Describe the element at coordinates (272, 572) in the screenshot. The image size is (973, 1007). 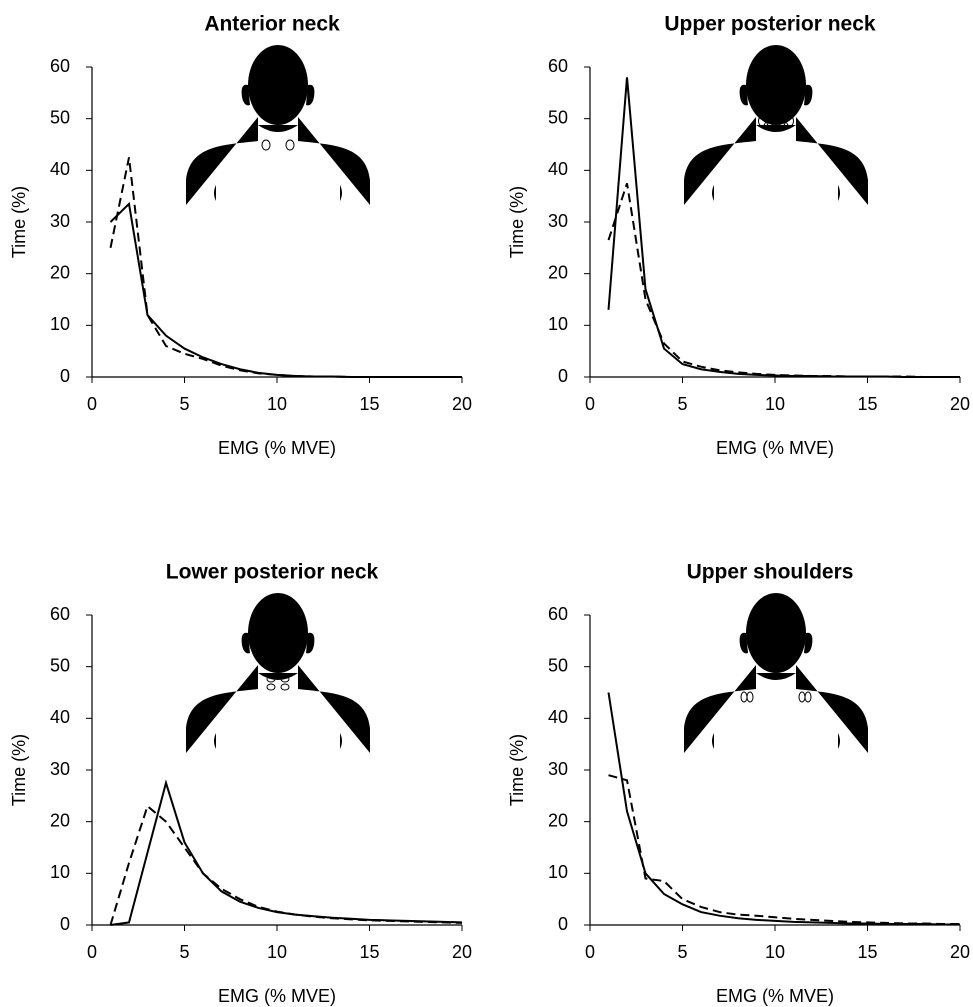
I see `chart-title: Lower posterior neck` at that location.